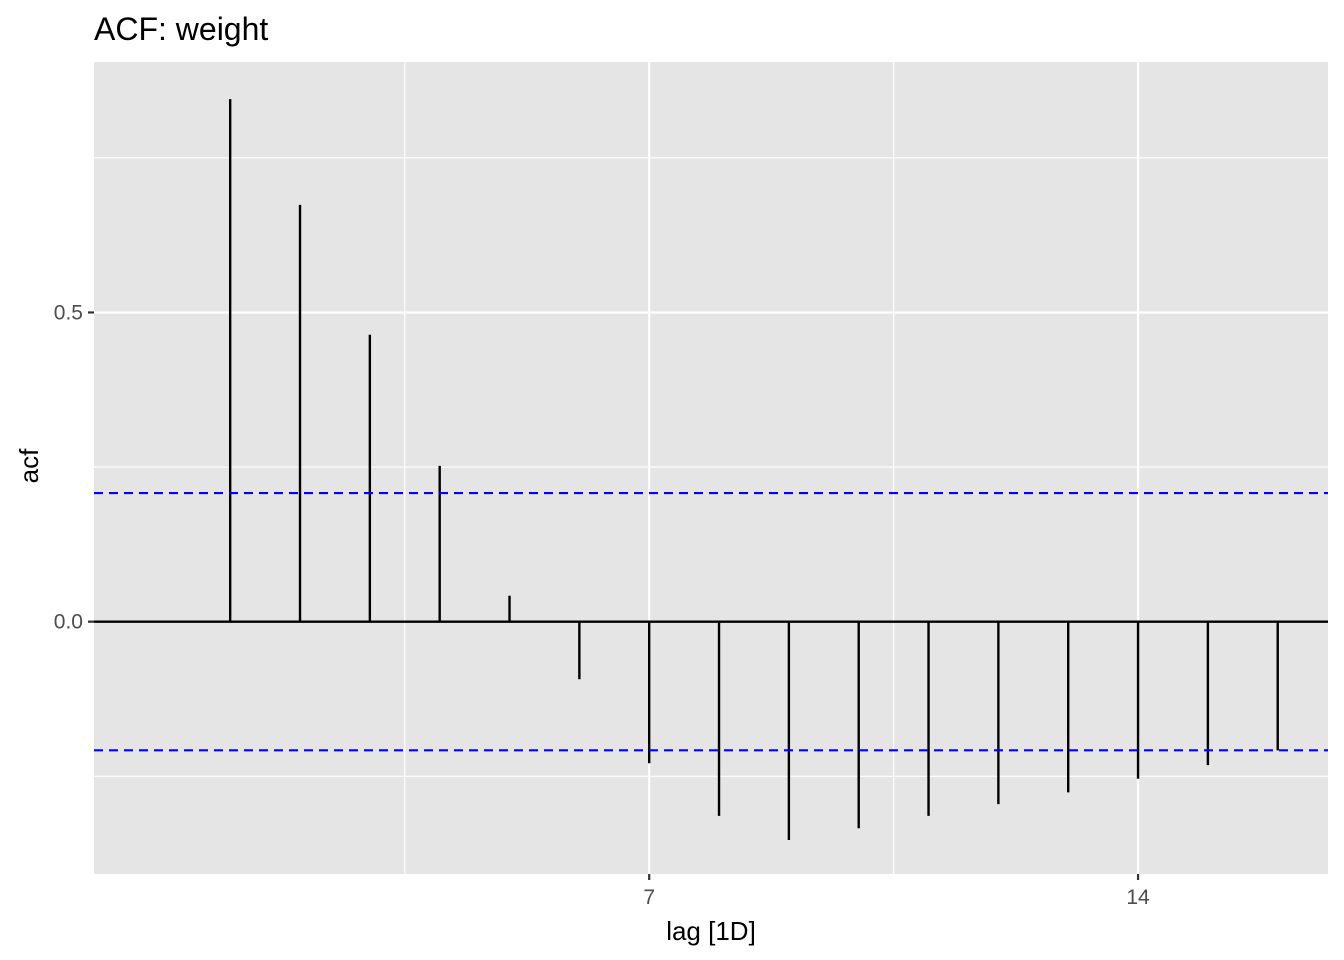 The image size is (1344, 960). I want to click on y-tick-label: 0.0, so click(68, 622).